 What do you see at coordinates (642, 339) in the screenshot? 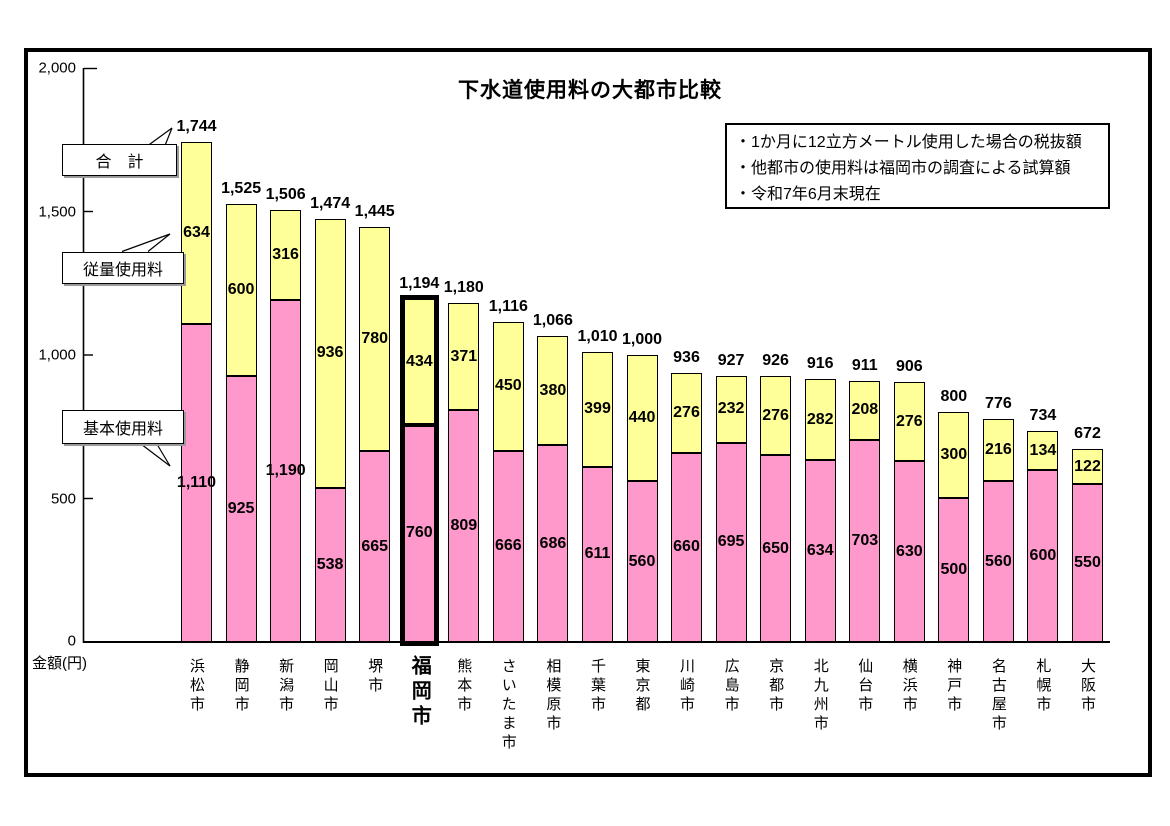
I see `total-label: 1,000` at bounding box center [642, 339].